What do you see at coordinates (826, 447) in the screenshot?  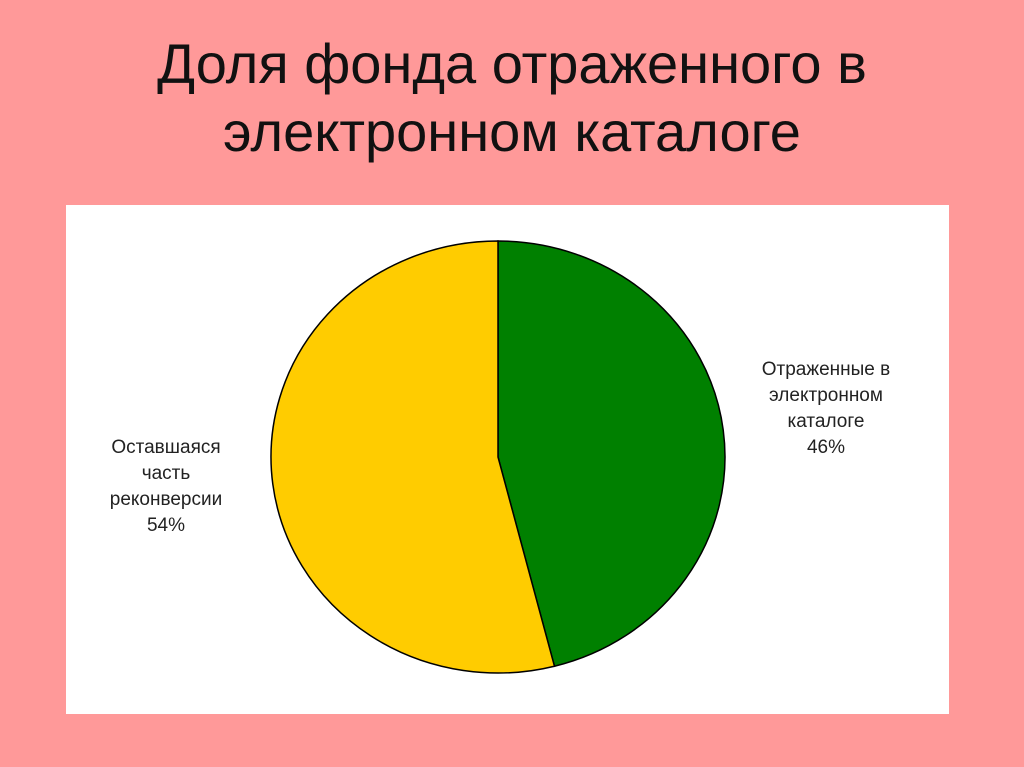 I see `label-percent: 46%` at bounding box center [826, 447].